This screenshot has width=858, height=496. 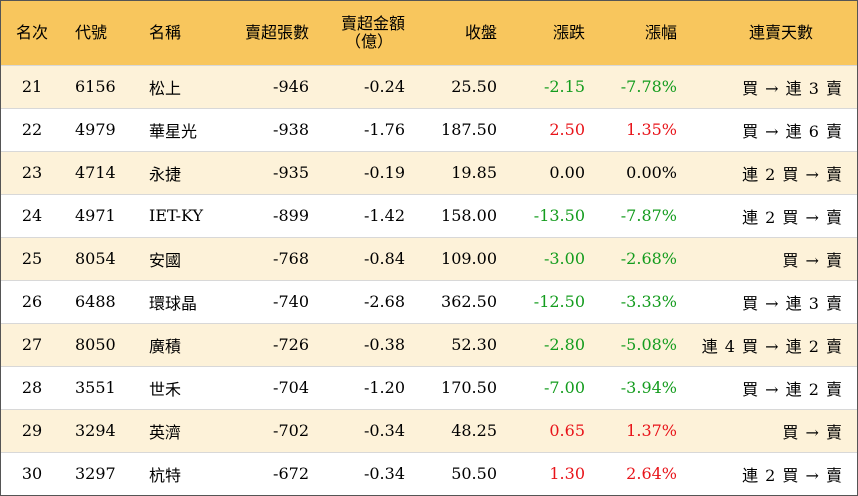 I want to click on cell-change-pct: -7.78%, so click(x=648, y=86).